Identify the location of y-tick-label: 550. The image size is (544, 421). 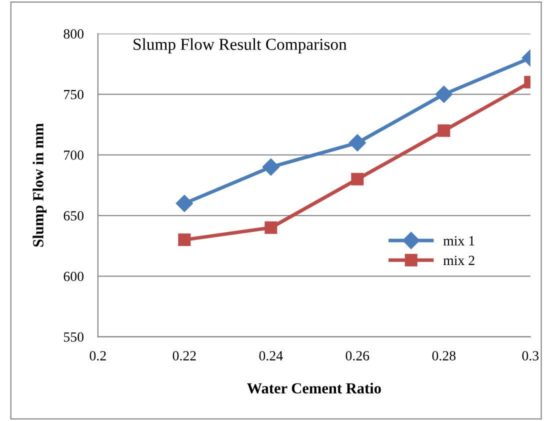
(74, 337).